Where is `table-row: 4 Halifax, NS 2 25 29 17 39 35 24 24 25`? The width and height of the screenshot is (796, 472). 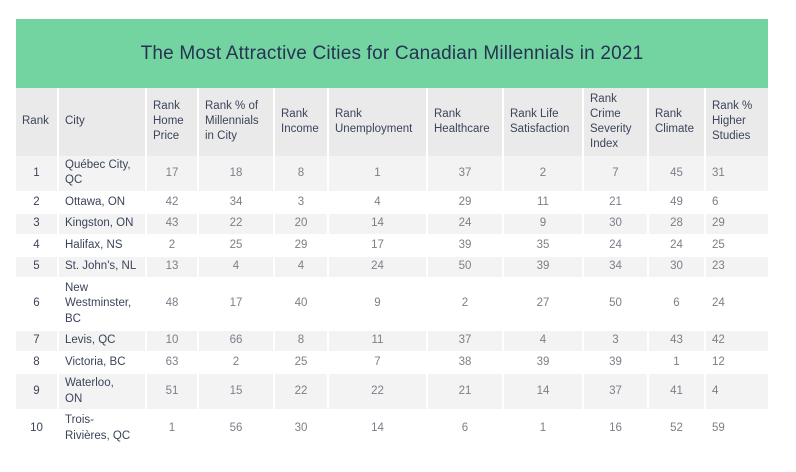
table-row: 4 Halifax, NS 2 25 29 17 39 35 24 24 25 is located at coordinates (392, 246).